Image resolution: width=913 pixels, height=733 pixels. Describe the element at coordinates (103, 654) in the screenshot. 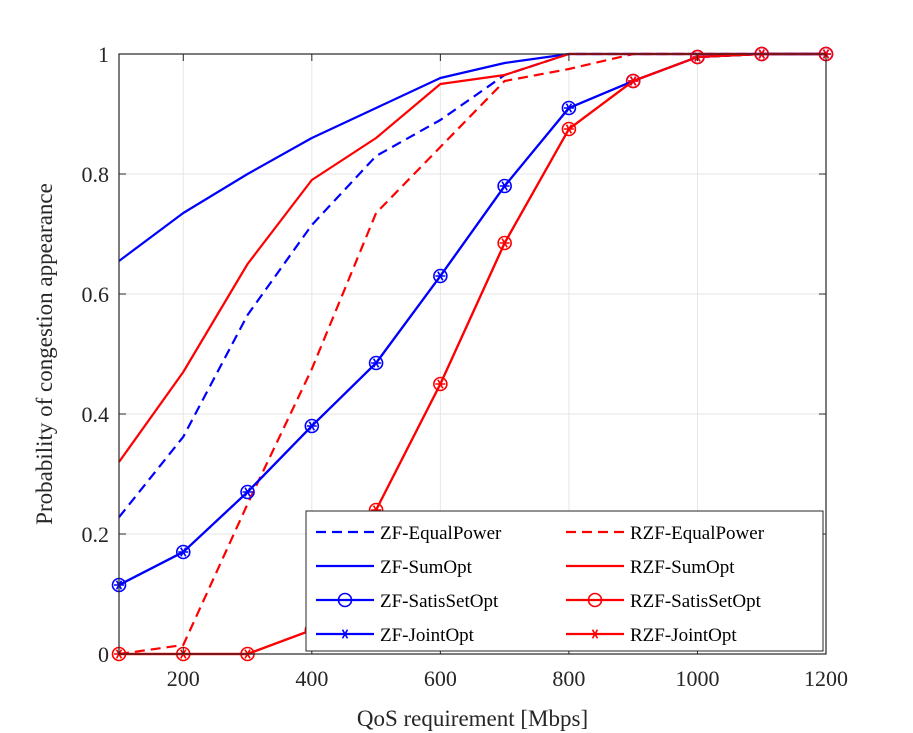

I see `y-tick-label: 0` at that location.